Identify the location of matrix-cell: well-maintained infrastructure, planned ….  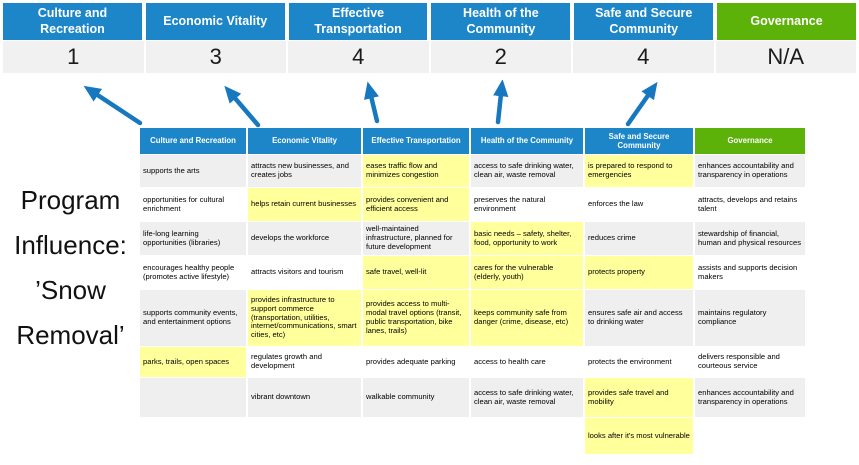
(416, 238).